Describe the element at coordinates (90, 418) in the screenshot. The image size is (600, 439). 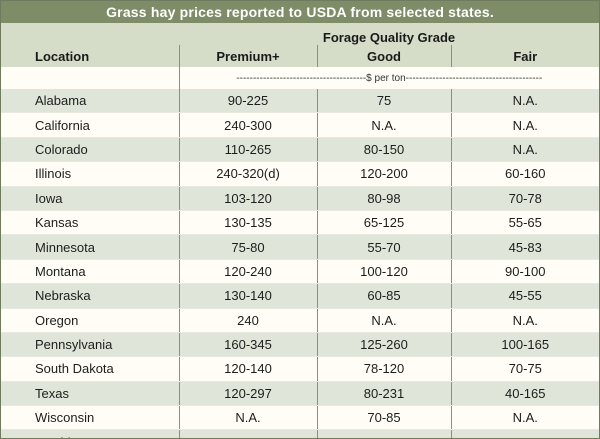
I see `location-cell: Wisconsin` at that location.